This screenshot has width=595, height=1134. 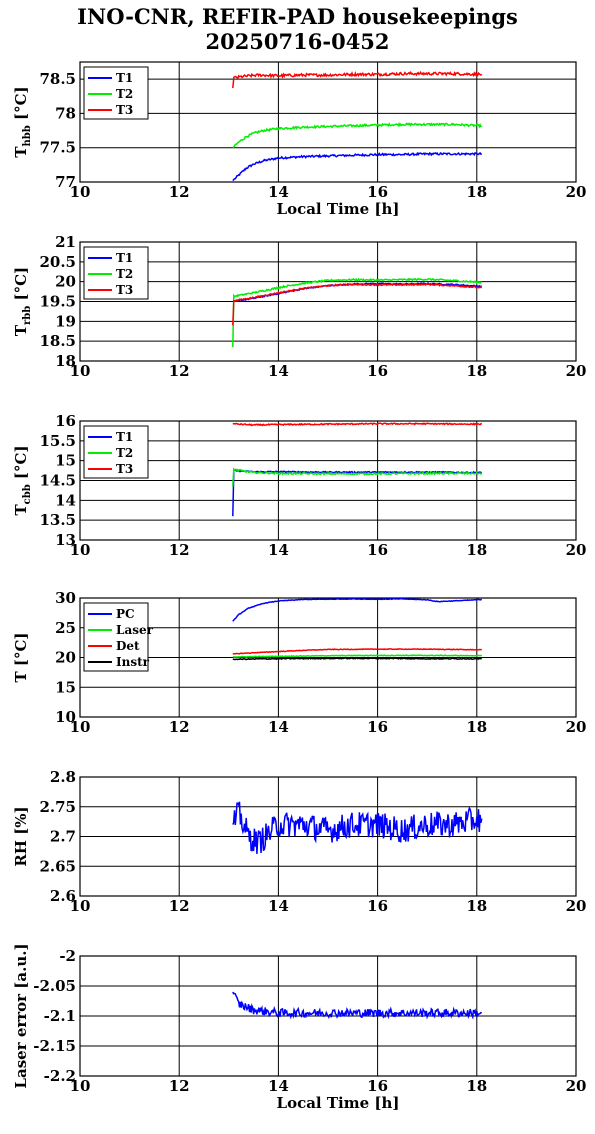 What do you see at coordinates (65, 500) in the screenshot?
I see `y-tick-label: 14` at bounding box center [65, 500].